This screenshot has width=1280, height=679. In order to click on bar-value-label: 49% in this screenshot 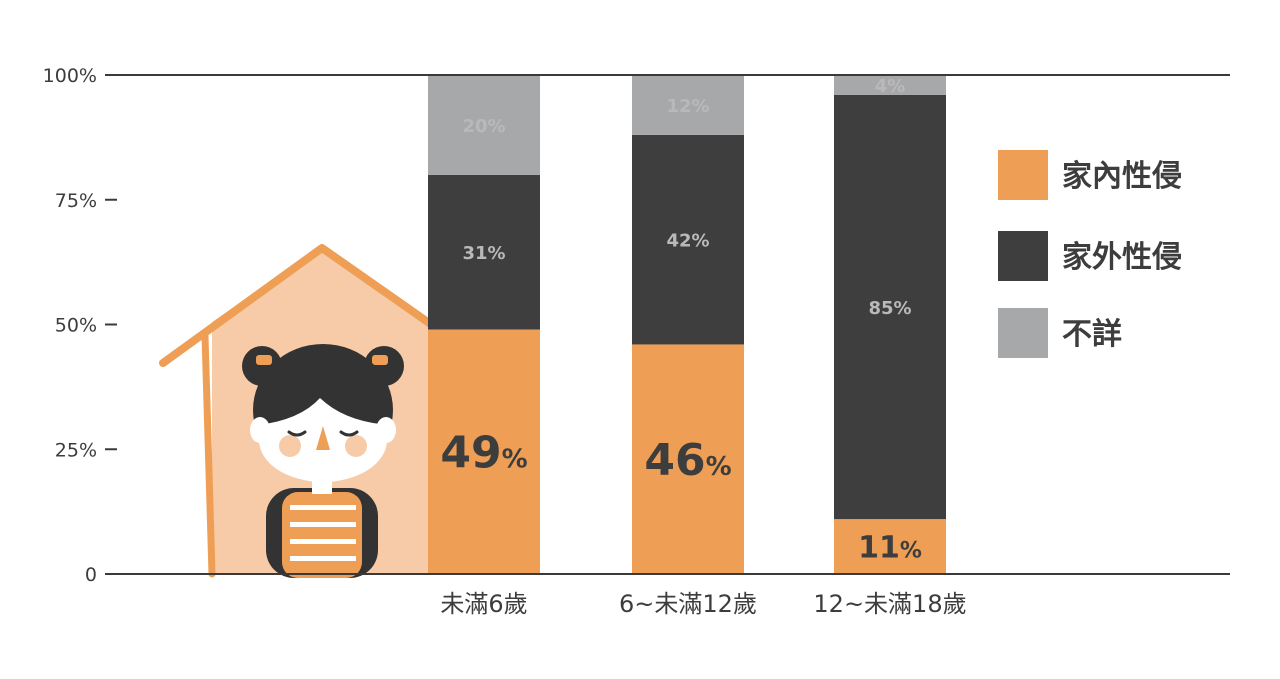, I will do `click(483, 453)`.